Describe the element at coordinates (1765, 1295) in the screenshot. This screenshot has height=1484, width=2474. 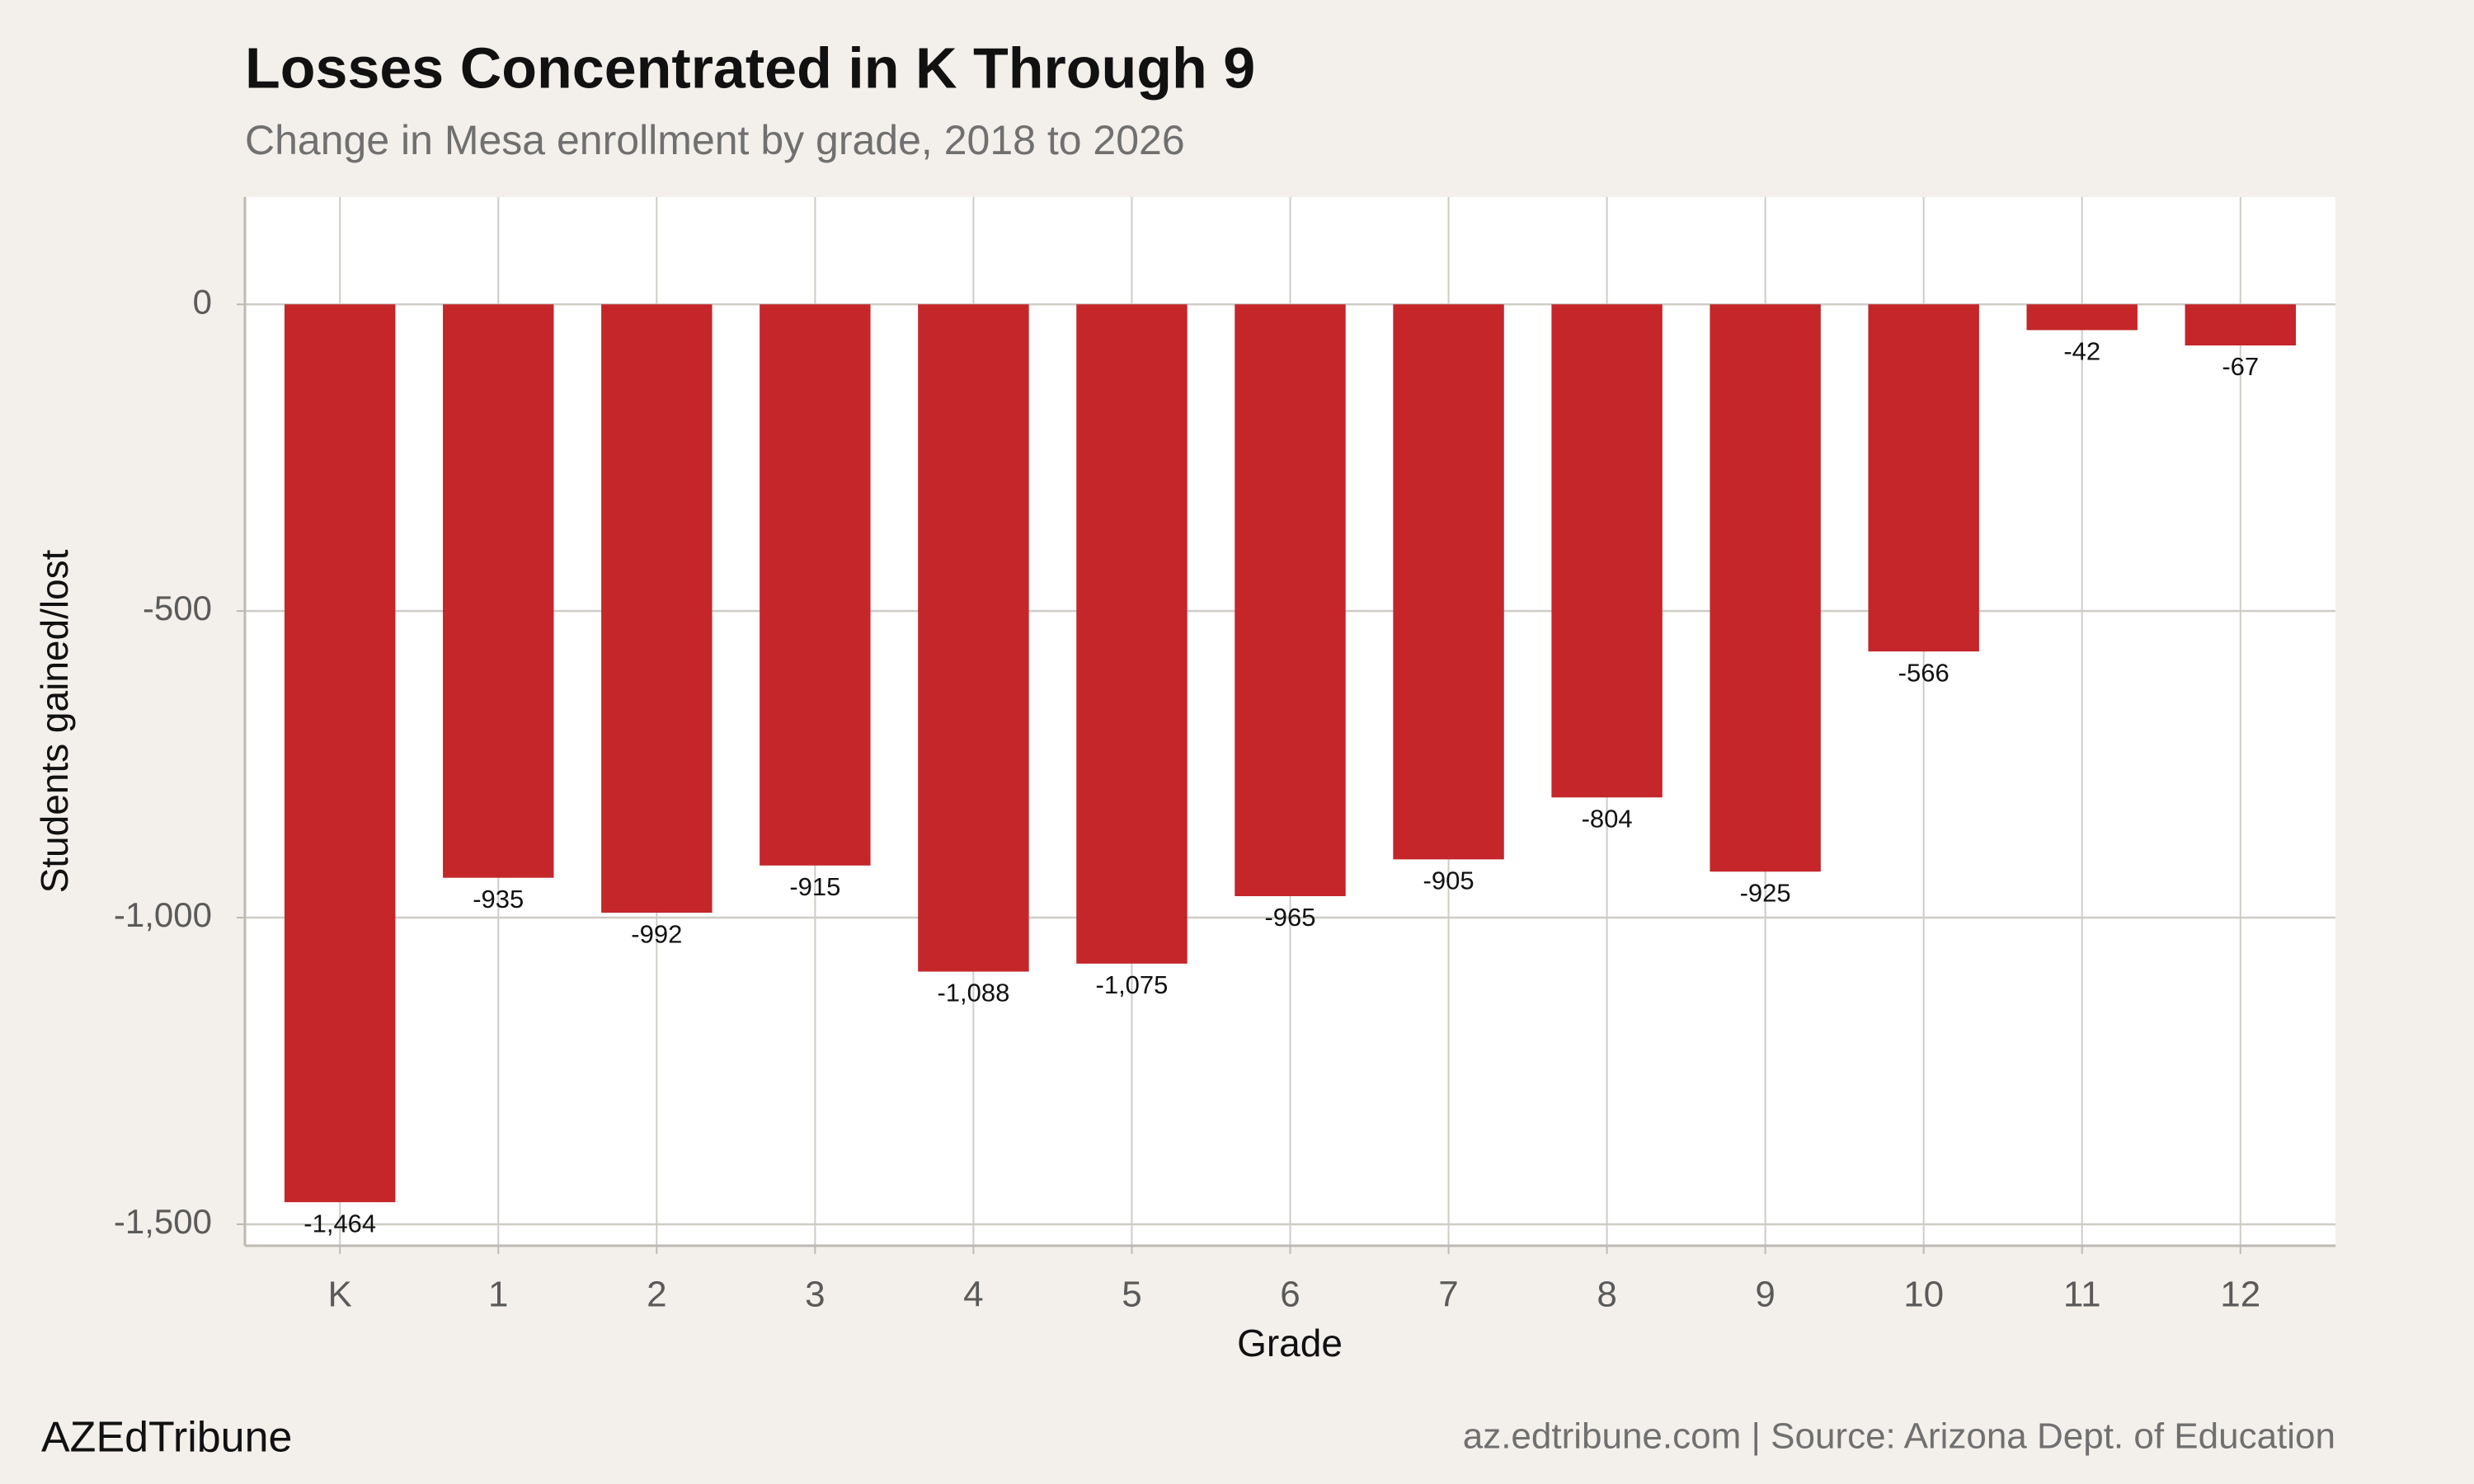
I see `x-tick-label: 9` at that location.